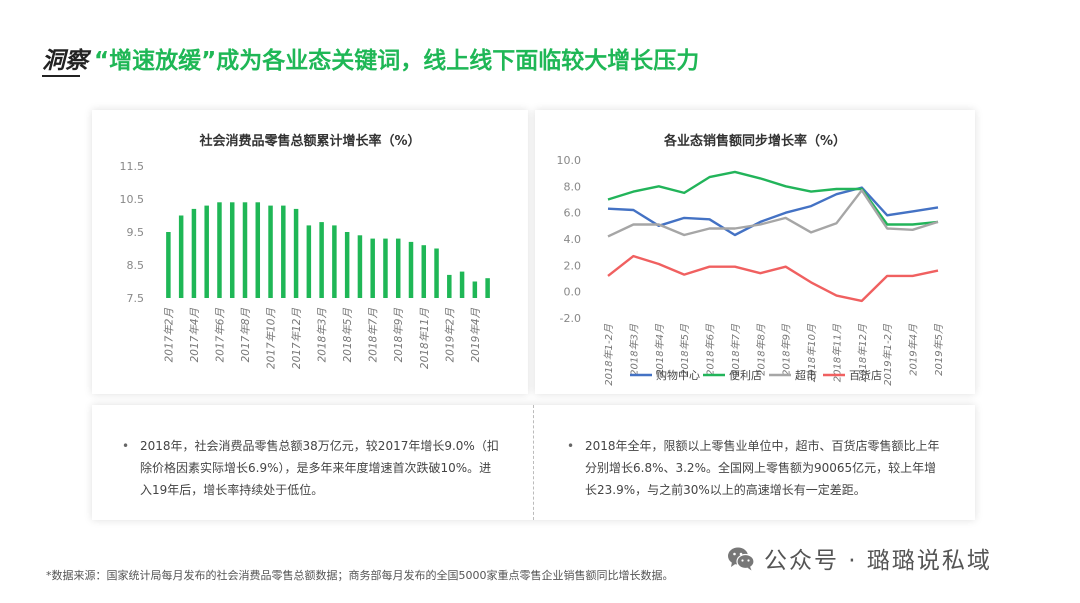  Describe the element at coordinates (660, 349) in the screenshot. I see `x-tick-label: 2018年4月` at that location.